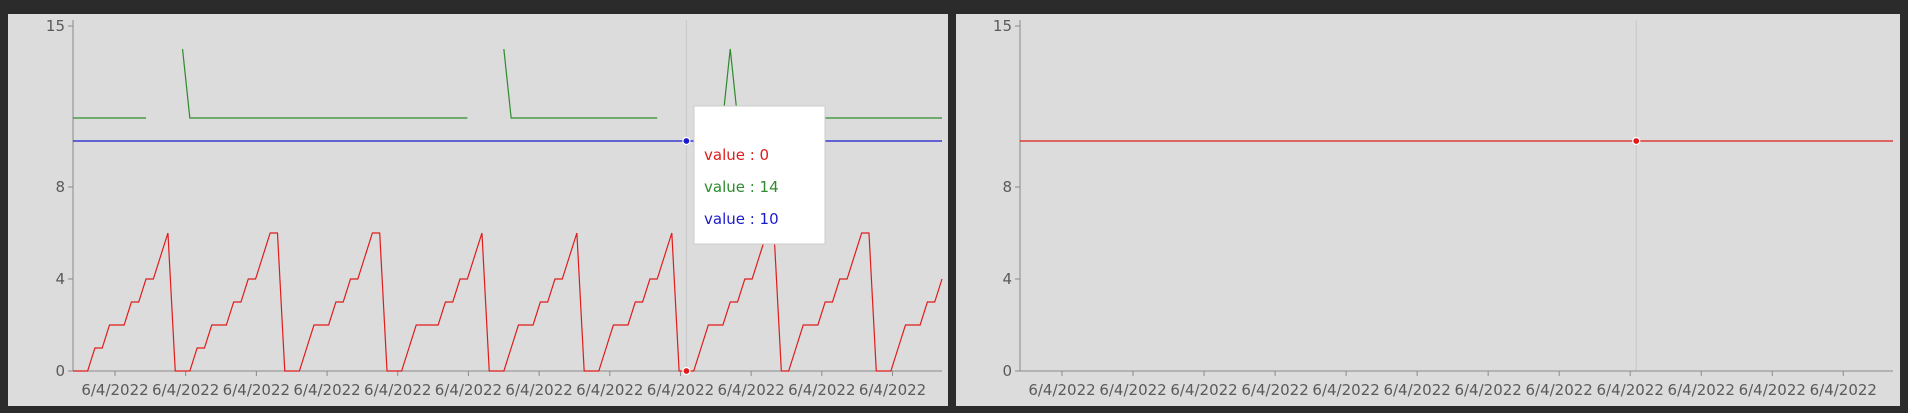 The image size is (1908, 413). What do you see at coordinates (741, 219) in the screenshot?
I see `tooltip-row: value : 10` at bounding box center [741, 219].